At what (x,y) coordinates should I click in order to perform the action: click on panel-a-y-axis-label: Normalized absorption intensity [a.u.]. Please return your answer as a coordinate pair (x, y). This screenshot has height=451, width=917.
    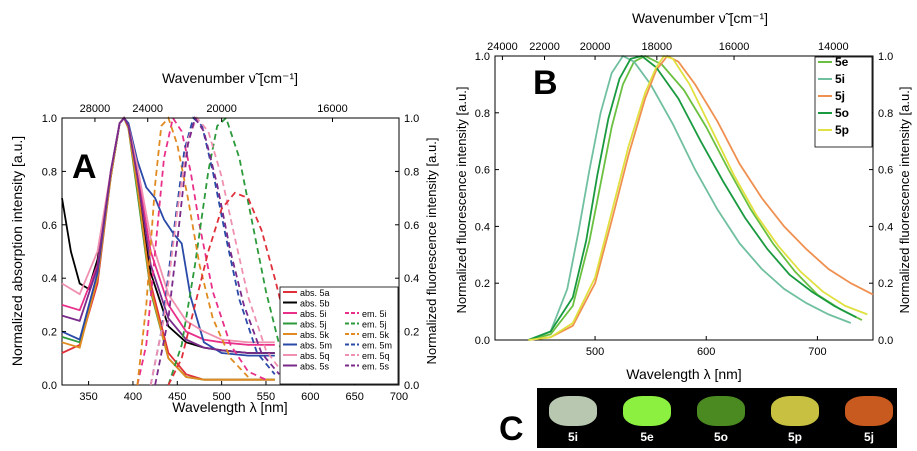
    Looking at the image, I should click on (17, 251).